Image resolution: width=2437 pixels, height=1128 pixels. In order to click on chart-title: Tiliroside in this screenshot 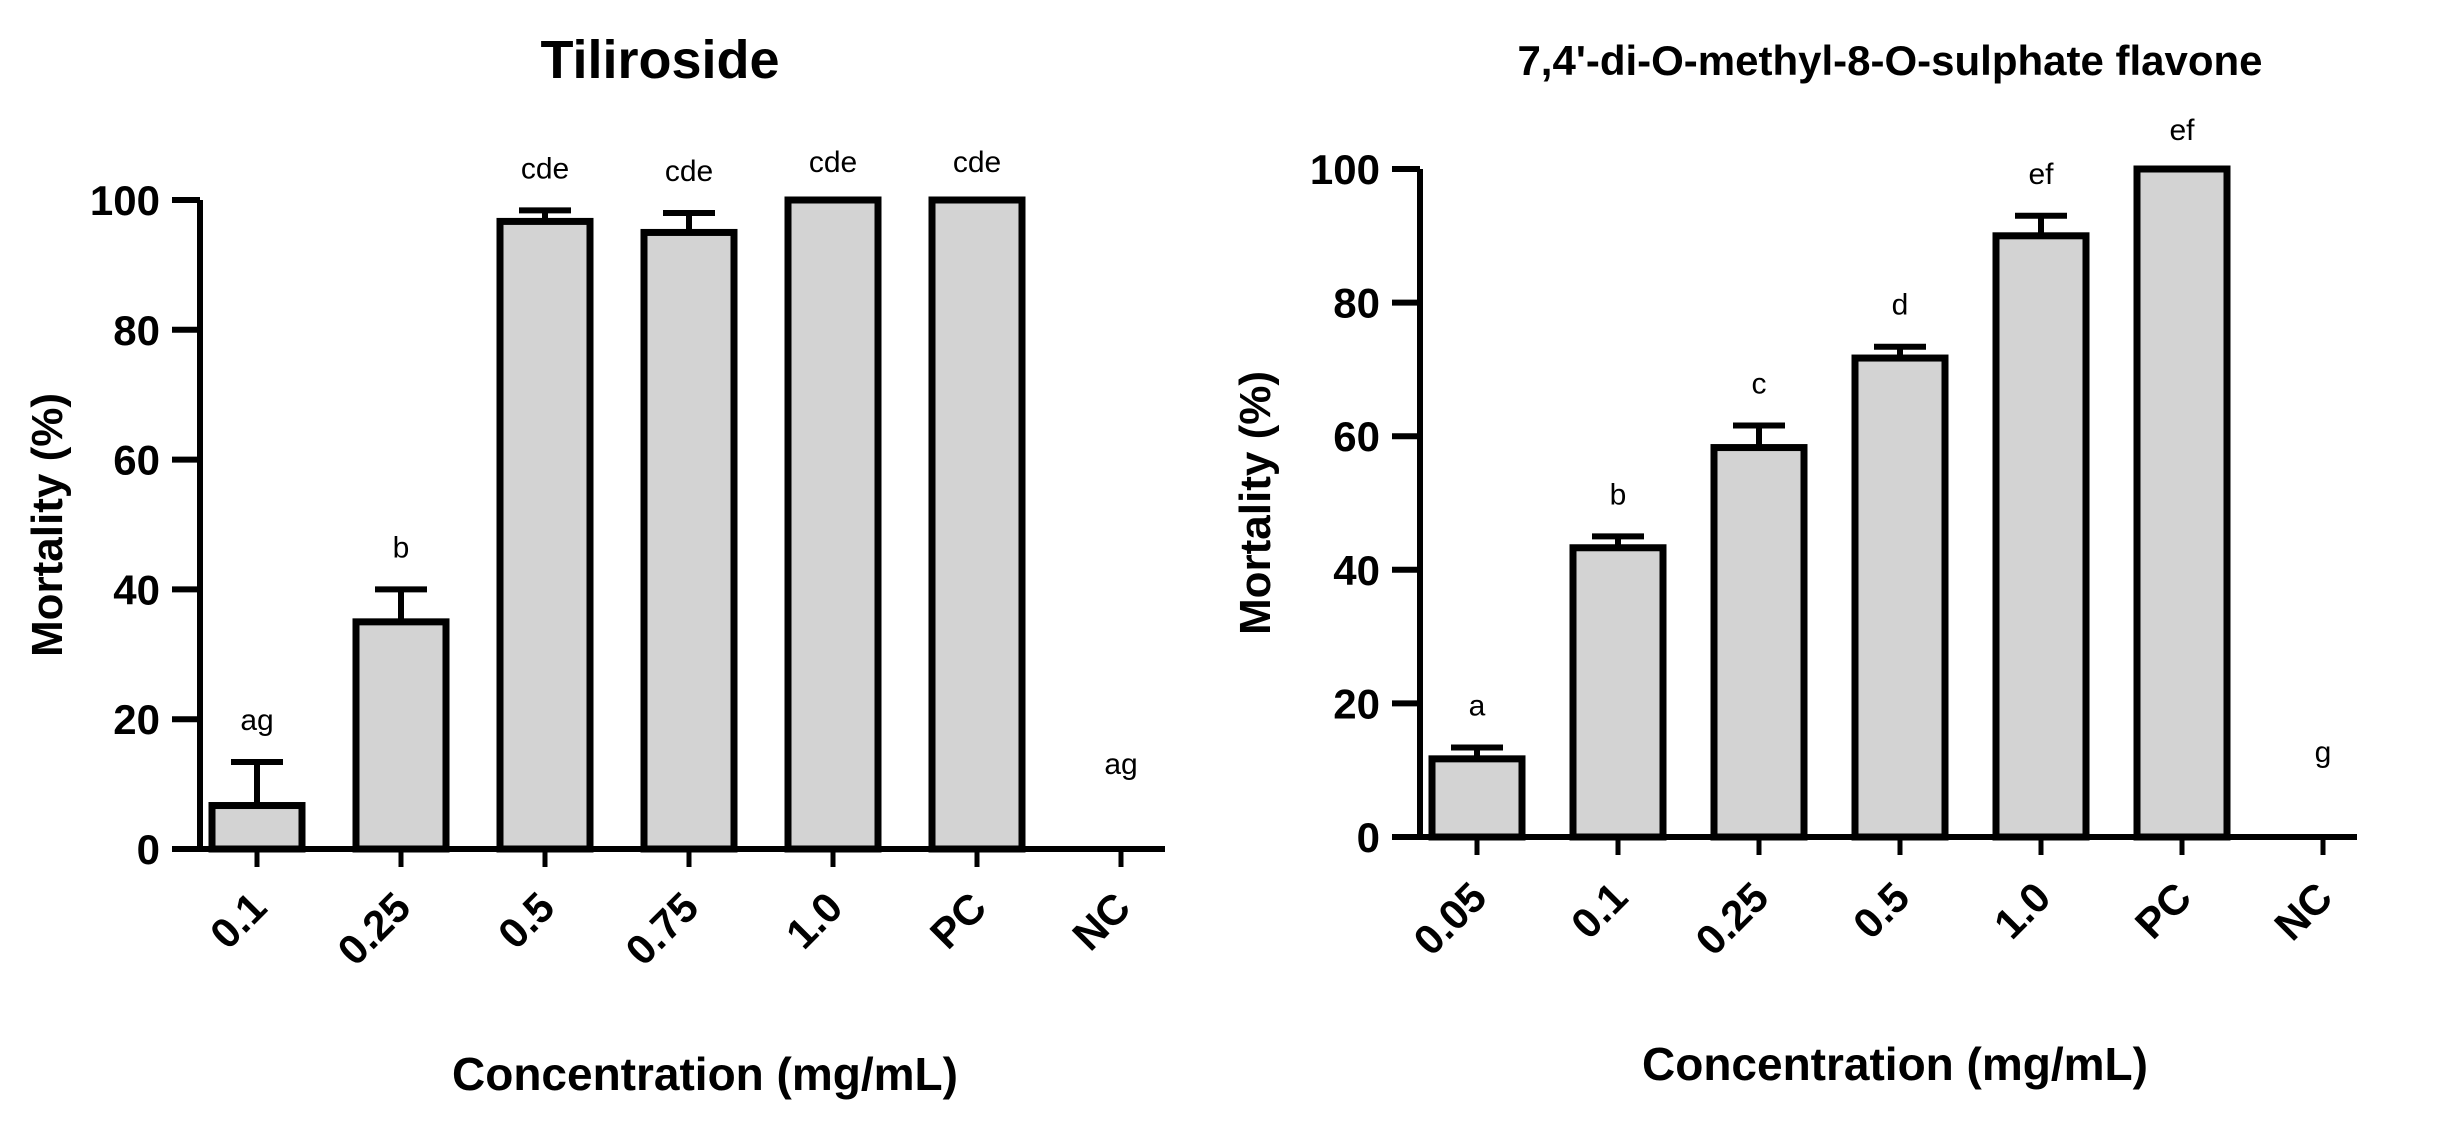, I will do `click(659, 60)`.